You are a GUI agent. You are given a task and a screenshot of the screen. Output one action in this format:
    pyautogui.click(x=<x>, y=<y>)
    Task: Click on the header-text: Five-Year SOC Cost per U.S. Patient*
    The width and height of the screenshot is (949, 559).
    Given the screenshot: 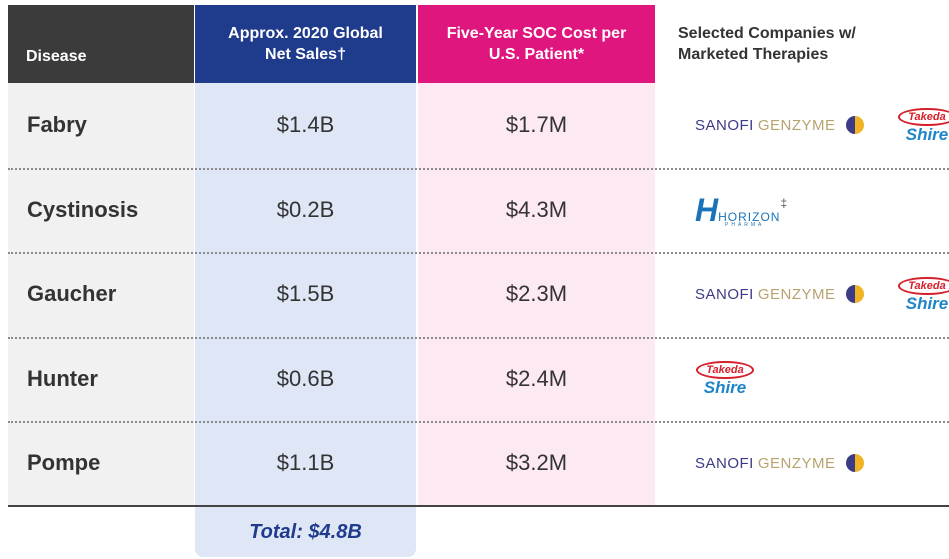 What is the action you would take?
    pyautogui.click(x=536, y=44)
    